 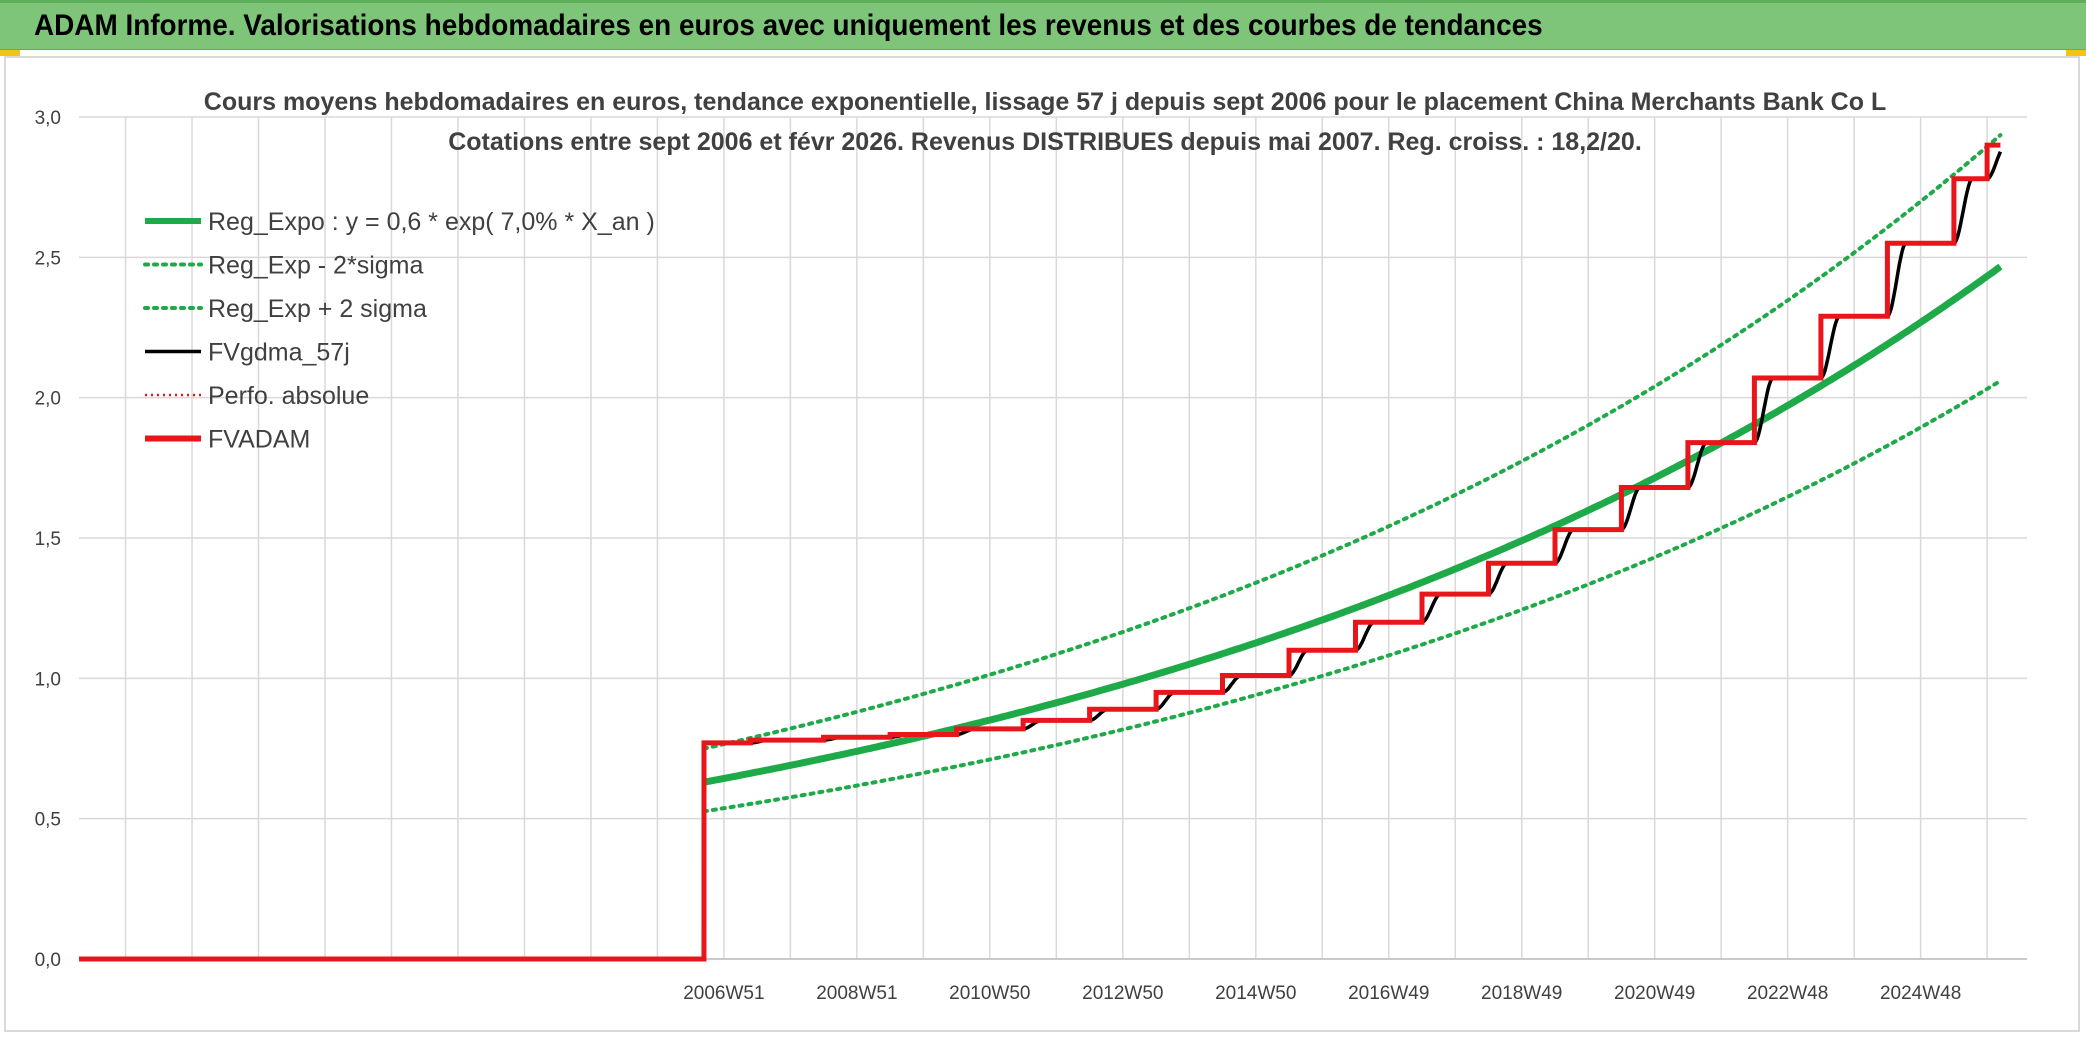 I want to click on legend-label: FVgdma_57j, so click(x=279, y=353).